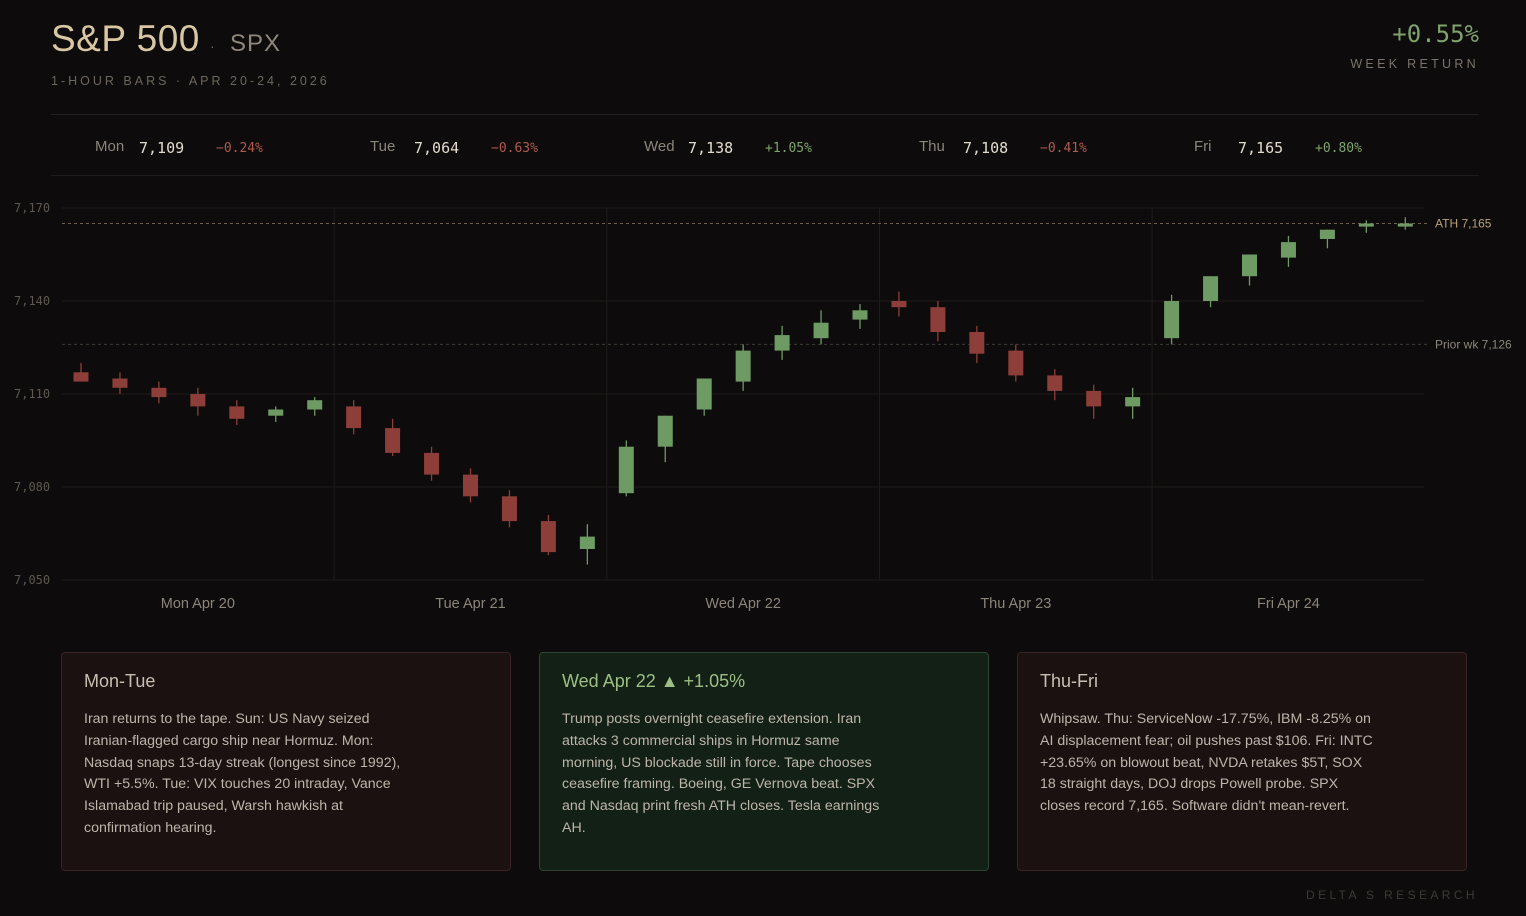  What do you see at coordinates (514, 148) in the screenshot?
I see `day-stat-change: −0.63%` at bounding box center [514, 148].